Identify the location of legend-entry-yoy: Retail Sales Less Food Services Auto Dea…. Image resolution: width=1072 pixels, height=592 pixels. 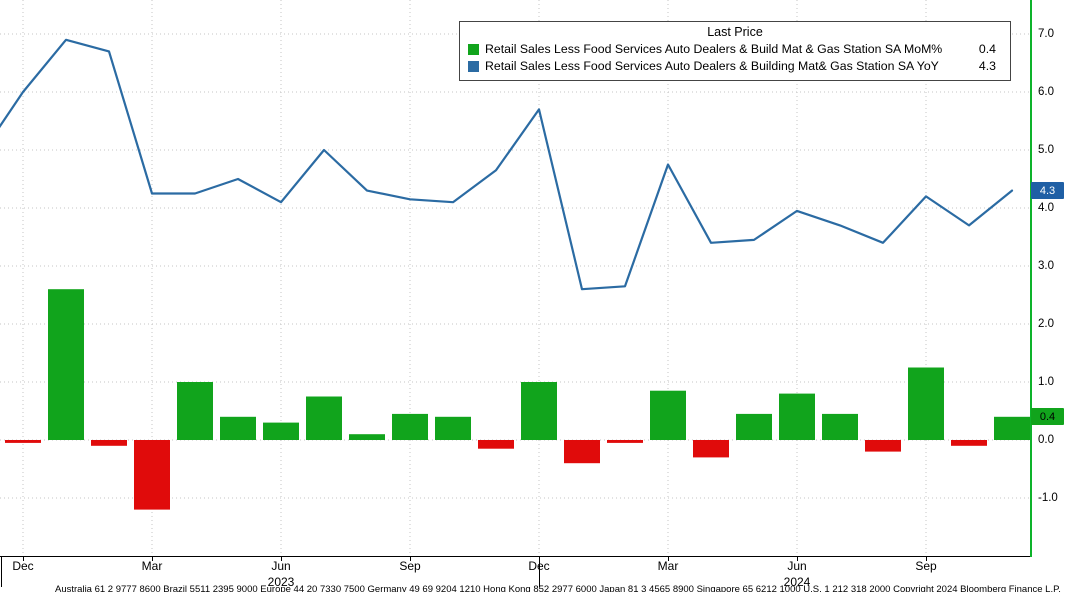
(735, 66).